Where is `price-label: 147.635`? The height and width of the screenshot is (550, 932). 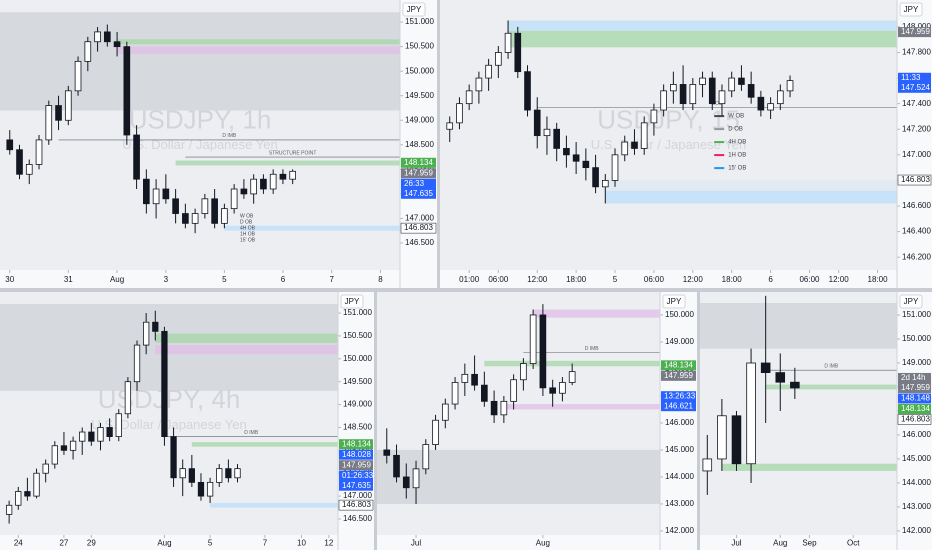
price-label: 147.635 is located at coordinates (356, 485).